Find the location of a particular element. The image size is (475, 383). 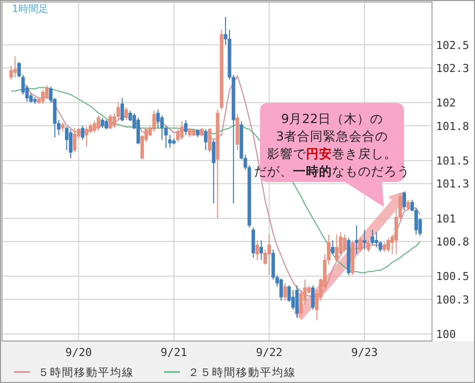

x-tick-label: 9/22 is located at coordinates (269, 352).